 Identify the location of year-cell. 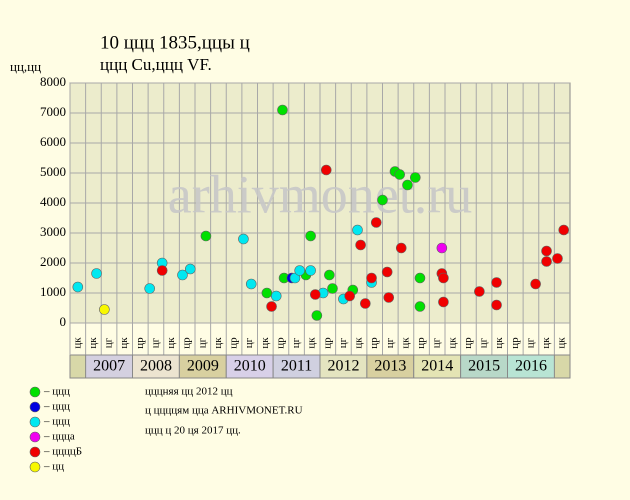
(531, 366).